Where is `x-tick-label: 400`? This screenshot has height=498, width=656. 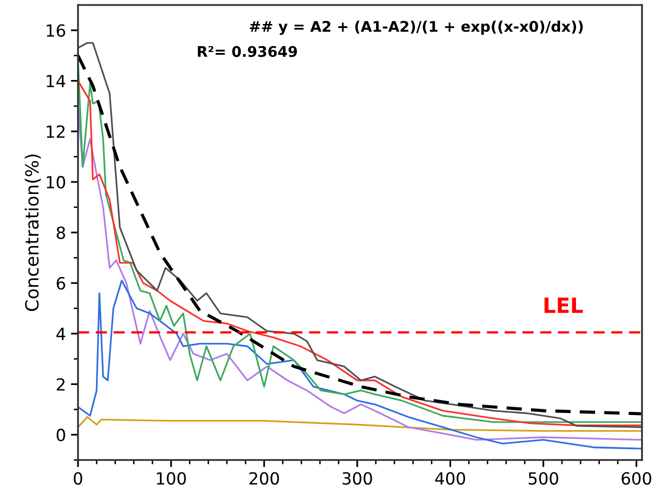
x-tick-label: 400 is located at coordinates (450, 478).